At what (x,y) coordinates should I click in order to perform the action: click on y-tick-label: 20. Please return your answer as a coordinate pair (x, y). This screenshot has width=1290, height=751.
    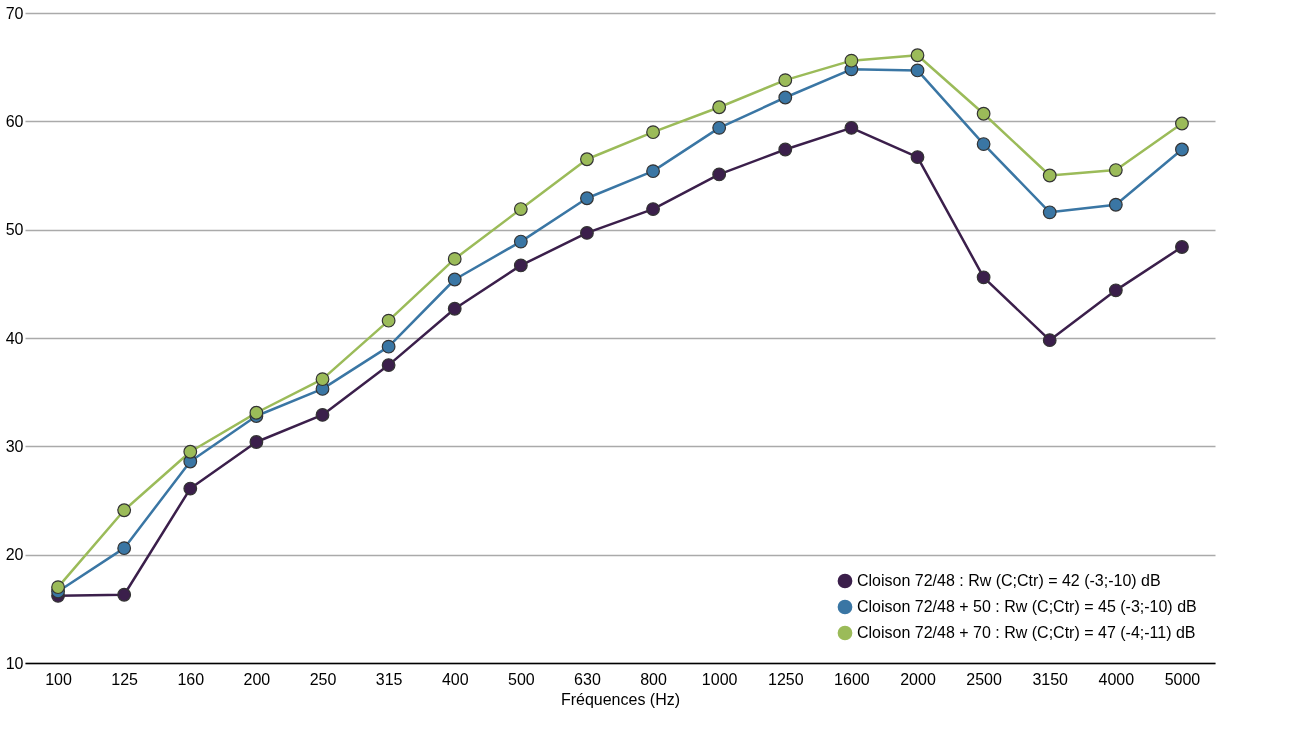
    Looking at the image, I should click on (14, 555).